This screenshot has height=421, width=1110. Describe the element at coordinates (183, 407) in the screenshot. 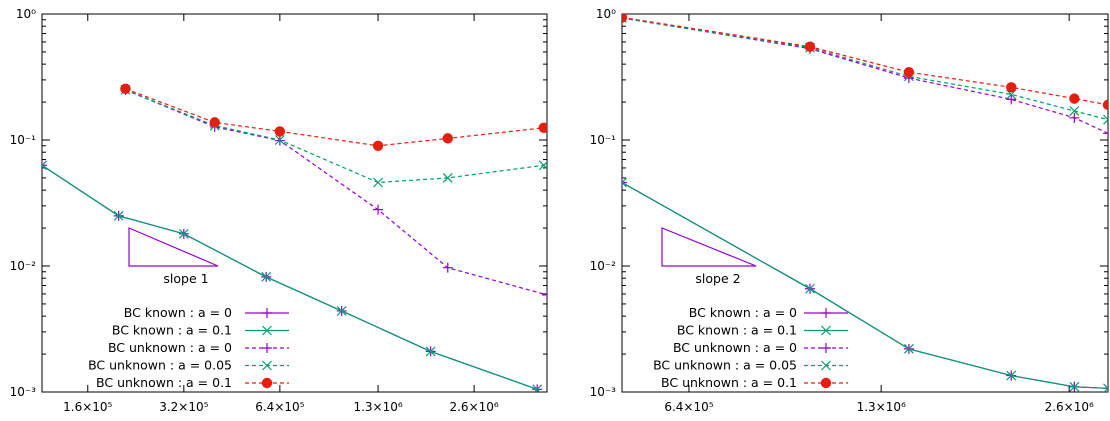

I see `x-tick-label: 3.2×10⁵` at that location.